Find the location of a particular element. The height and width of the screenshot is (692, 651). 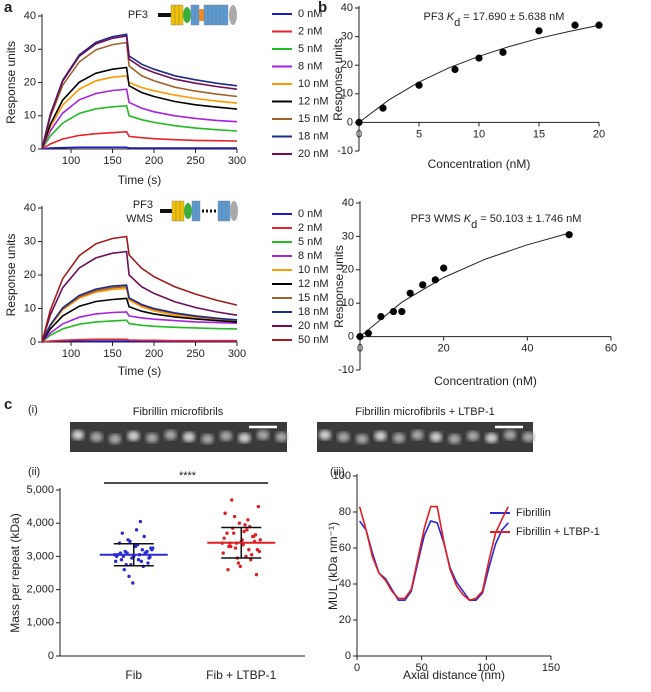

panel-label: a is located at coordinates (8, 8).